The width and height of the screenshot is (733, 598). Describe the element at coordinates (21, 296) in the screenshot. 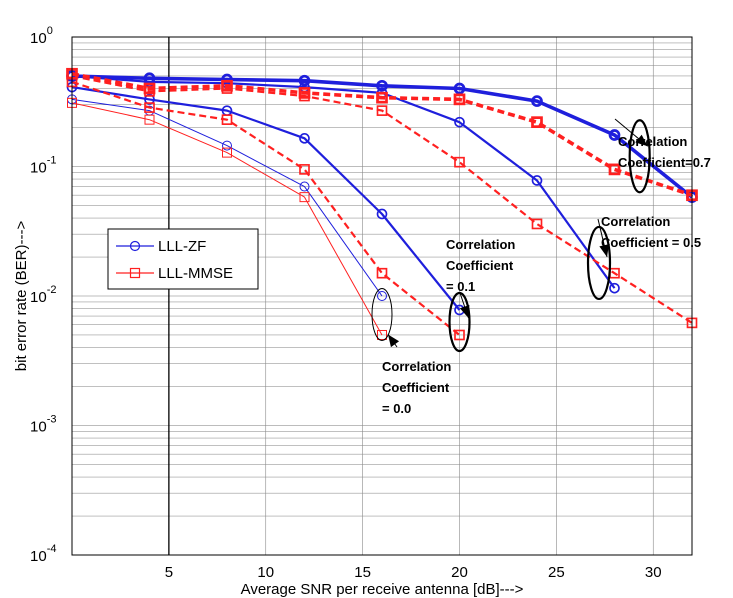

I see `y-axis-label: bit error rate (BER)--->` at that location.